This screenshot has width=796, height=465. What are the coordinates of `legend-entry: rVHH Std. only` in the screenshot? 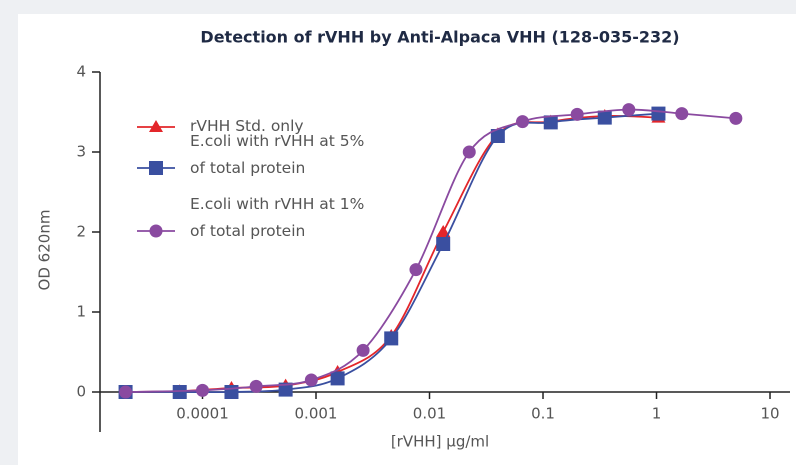 It's located at (247, 126).